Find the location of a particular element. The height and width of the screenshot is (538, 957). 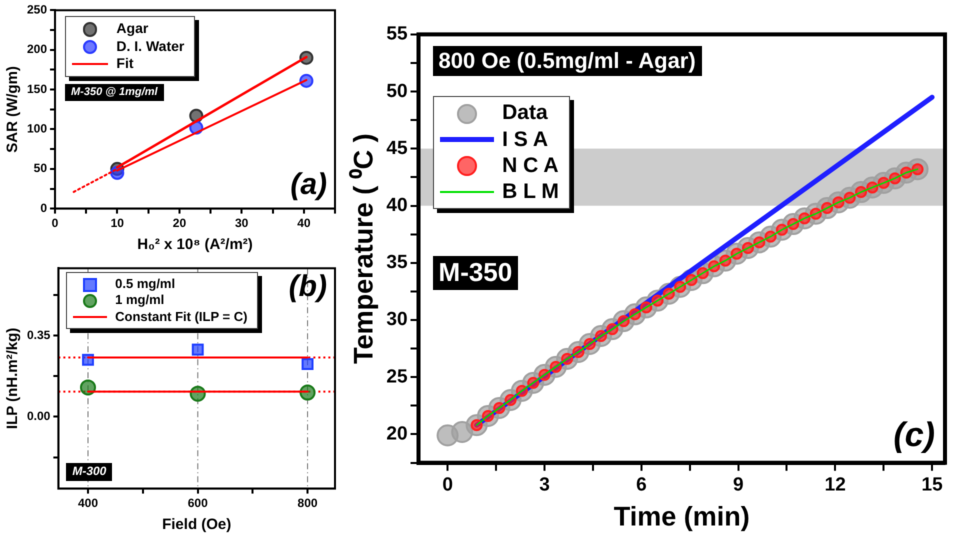

legend-label: Agar is located at coordinates (132, 29).